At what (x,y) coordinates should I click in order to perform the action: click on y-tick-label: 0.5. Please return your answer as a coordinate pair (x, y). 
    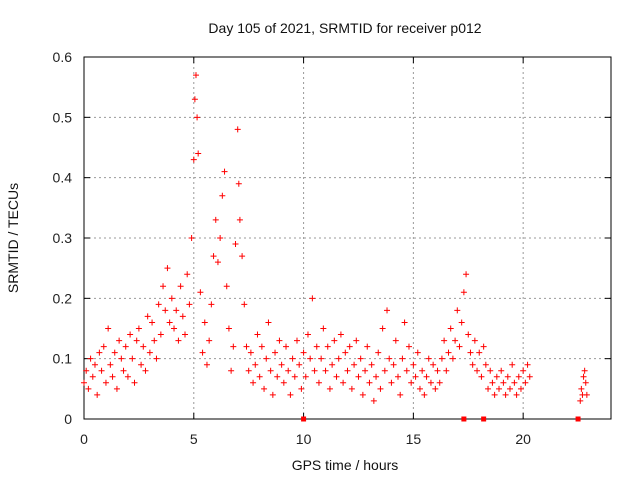
    Looking at the image, I should click on (63, 117).